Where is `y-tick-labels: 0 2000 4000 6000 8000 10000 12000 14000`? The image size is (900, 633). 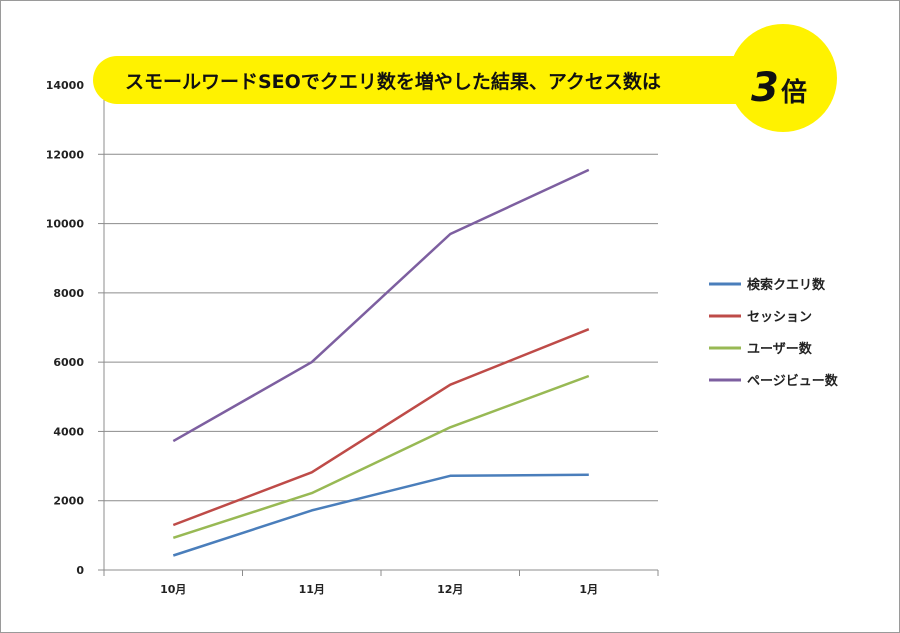 y-tick-labels: 0 2000 4000 6000 8000 10000 12000 14000 is located at coordinates (65, 328).